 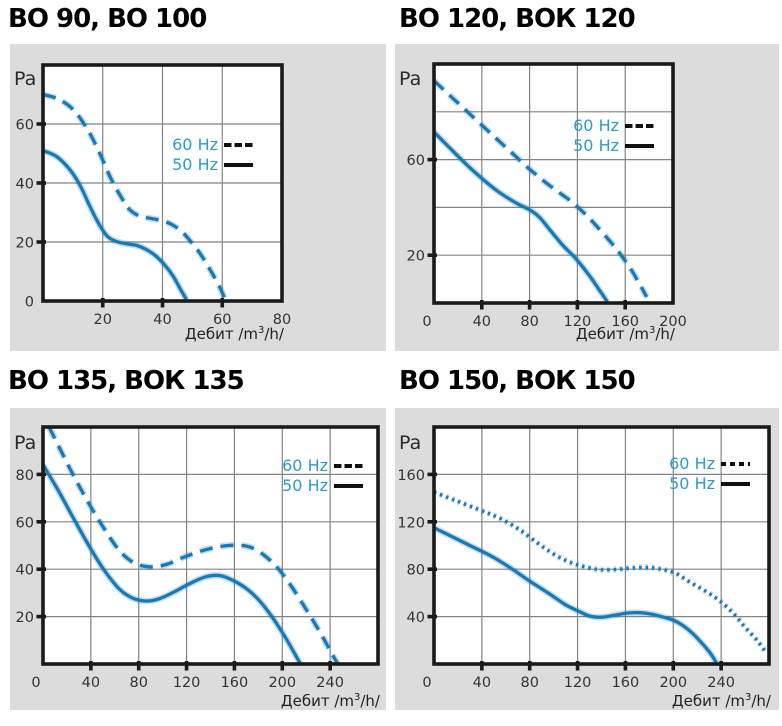 What do you see at coordinates (517, 381) in the screenshot?
I see `chart-title: ВО 150, ВОК 150` at bounding box center [517, 381].